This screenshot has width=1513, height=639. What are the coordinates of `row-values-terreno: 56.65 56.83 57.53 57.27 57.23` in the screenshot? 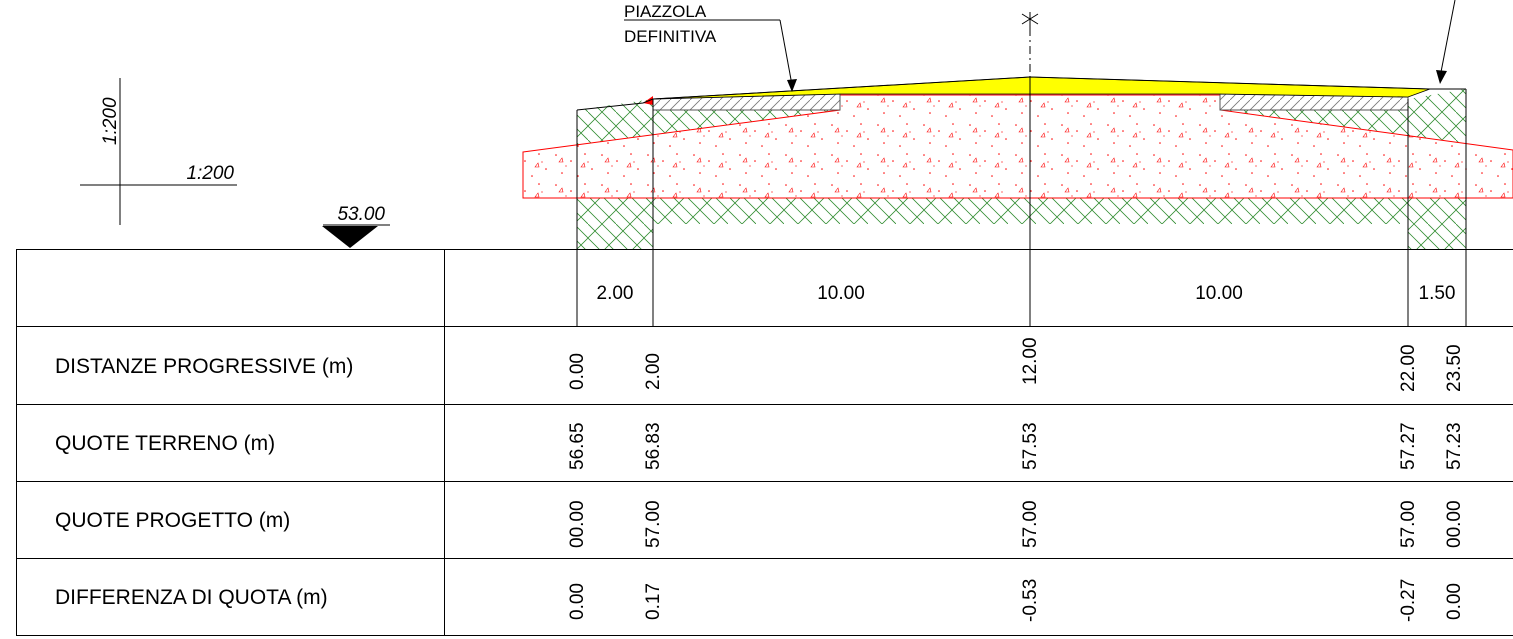 It's located at (1016, 446).